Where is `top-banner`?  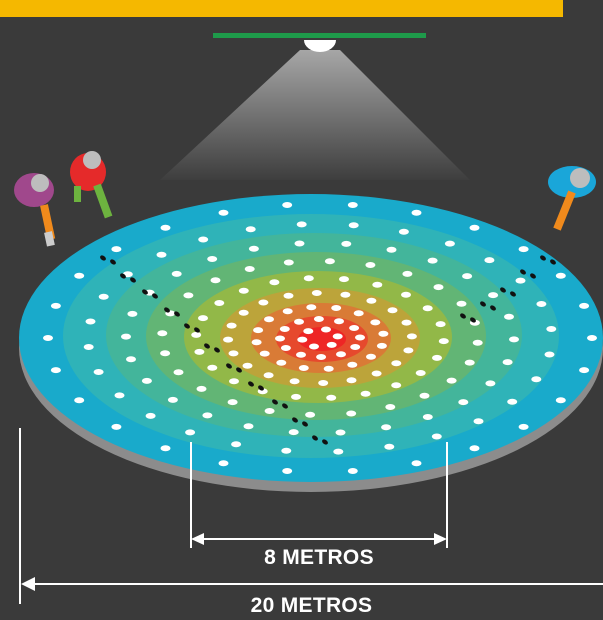 top-banner is located at coordinates (281, 8).